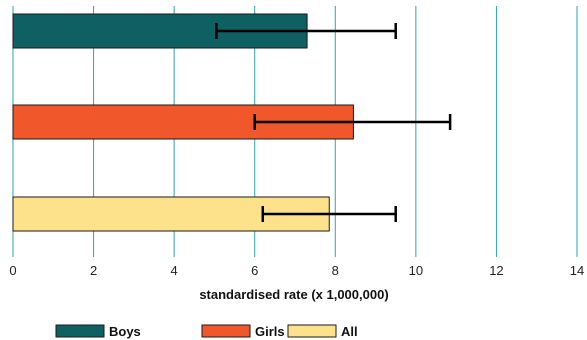 Image resolution: width=587 pixels, height=340 pixels. Describe the element at coordinates (226, 331) in the screenshot. I see `legend-swatch-girls` at that location.